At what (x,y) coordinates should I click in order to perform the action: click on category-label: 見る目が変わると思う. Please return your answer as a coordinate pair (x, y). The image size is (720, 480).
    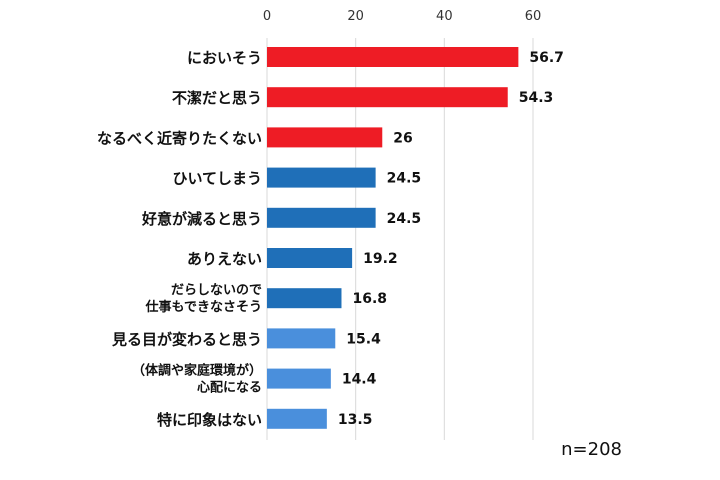
    Looking at the image, I should click on (186, 339).